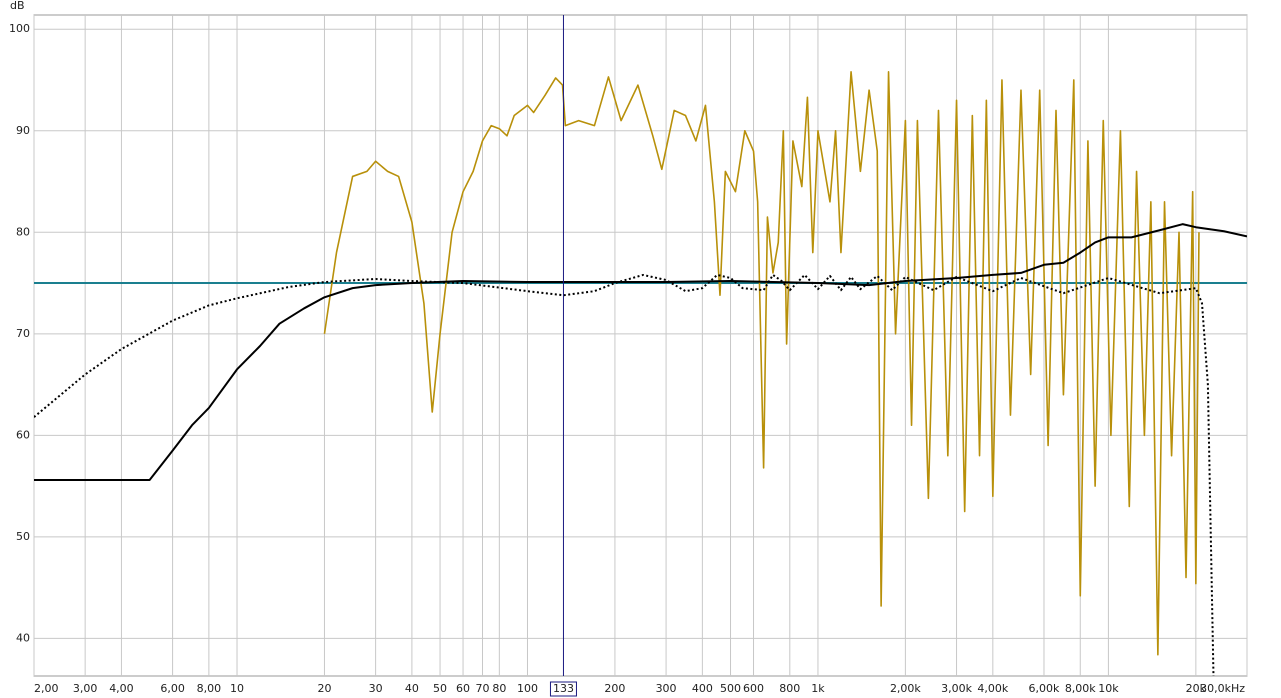  I want to click on x-tick-label: 80, so click(499, 688).